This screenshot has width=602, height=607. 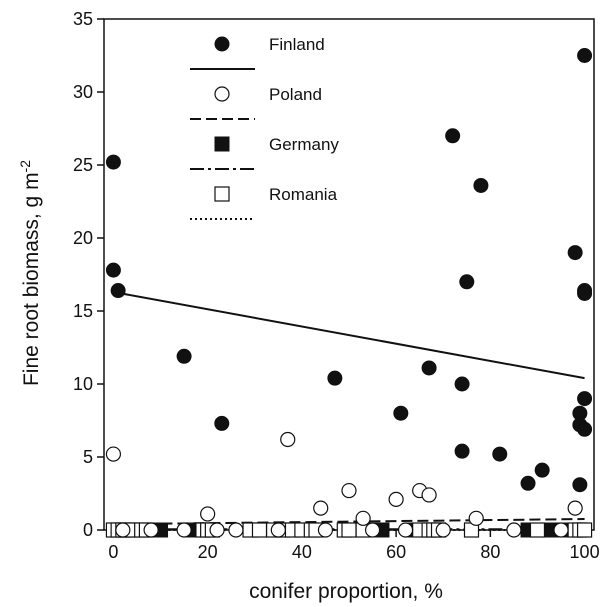 What do you see at coordinates (222, 94) in the screenshot?
I see `legend-marker-poland` at bounding box center [222, 94].